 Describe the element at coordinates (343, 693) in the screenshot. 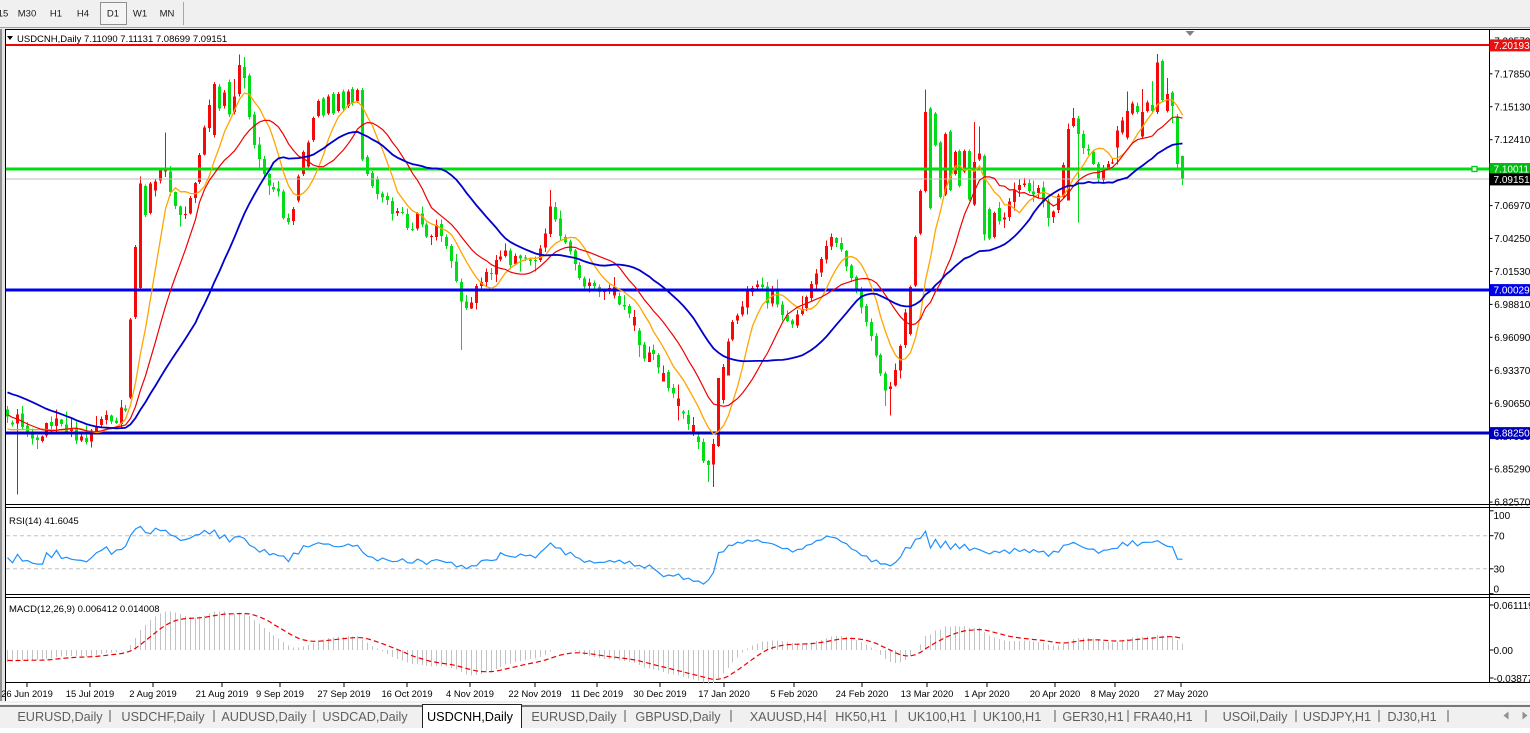

I see `svg-text: 27 Sep 2019` at that location.